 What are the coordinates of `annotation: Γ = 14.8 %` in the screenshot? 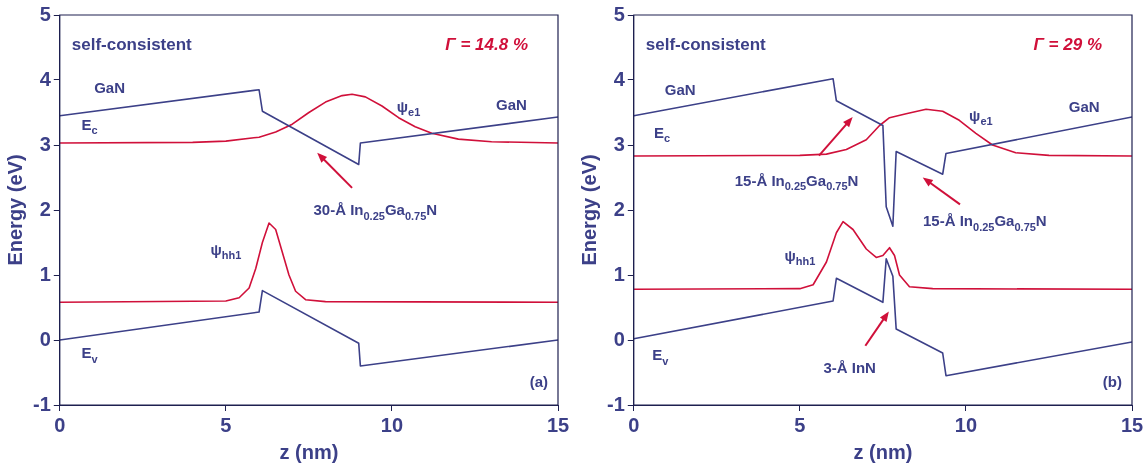 It's located at (486, 44).